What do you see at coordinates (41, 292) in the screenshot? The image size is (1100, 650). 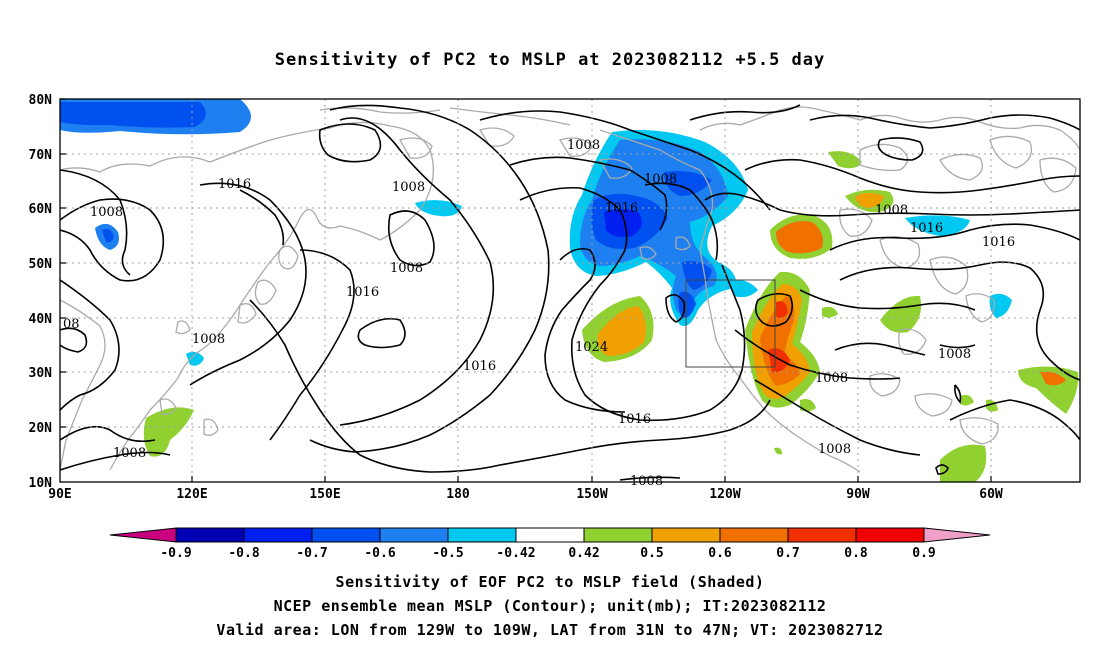 I see `latitude-labels: 80N 70N 60N 50N 40N 30N 20N 10N` at bounding box center [41, 292].